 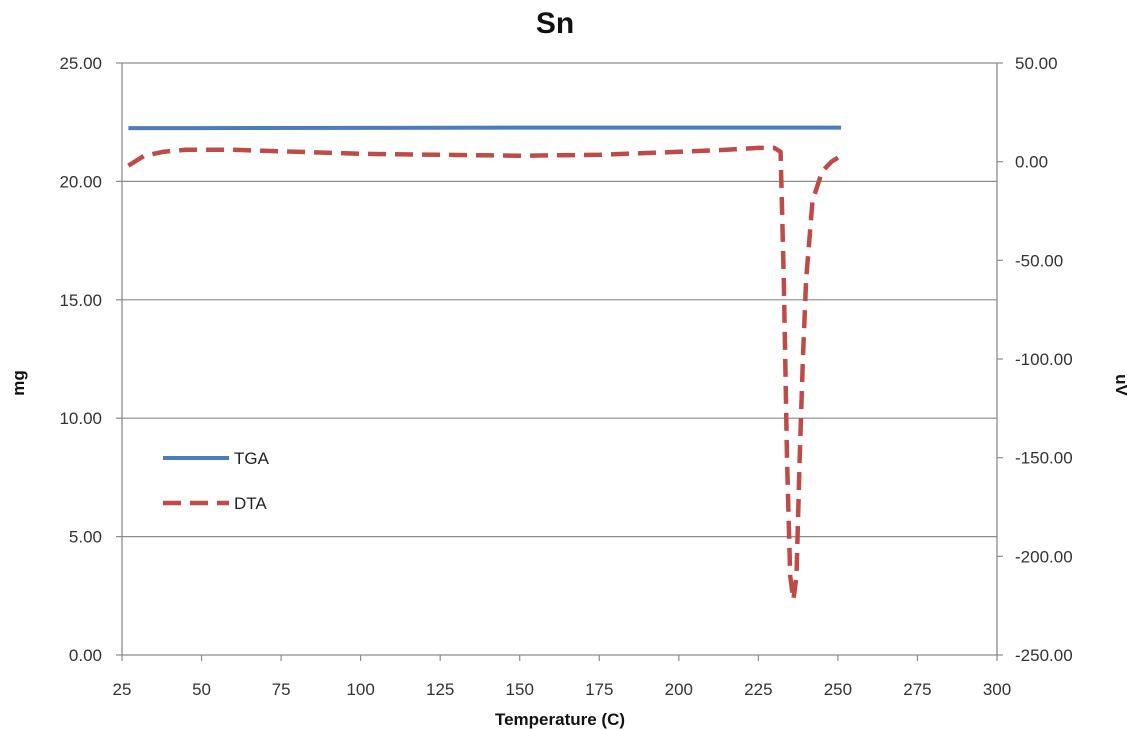 What do you see at coordinates (216, 481) in the screenshot?
I see `legend: TGA DTA` at bounding box center [216, 481].